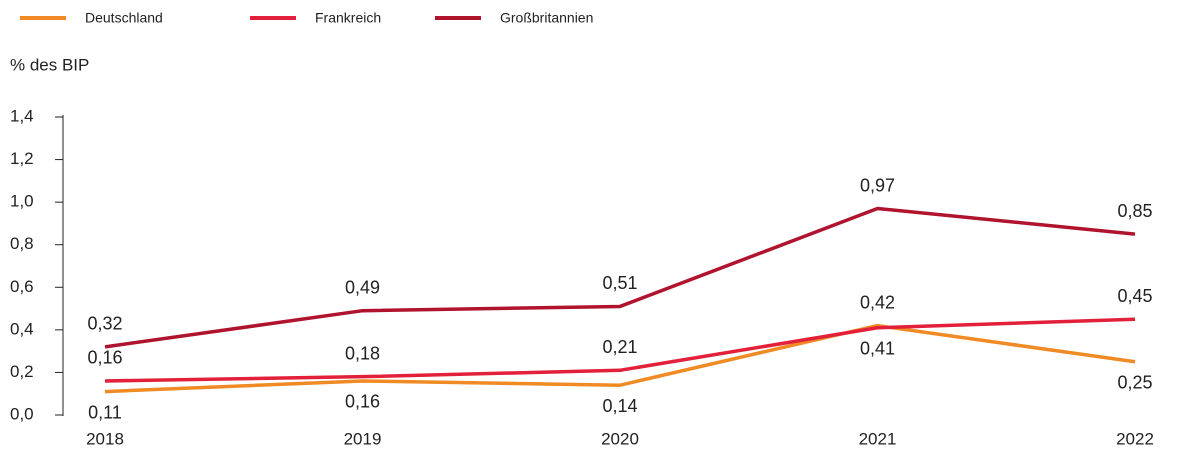 The width and height of the screenshot is (1184, 451). Describe the element at coordinates (1135, 438) in the screenshot. I see `x-tick-label: 2022` at that location.